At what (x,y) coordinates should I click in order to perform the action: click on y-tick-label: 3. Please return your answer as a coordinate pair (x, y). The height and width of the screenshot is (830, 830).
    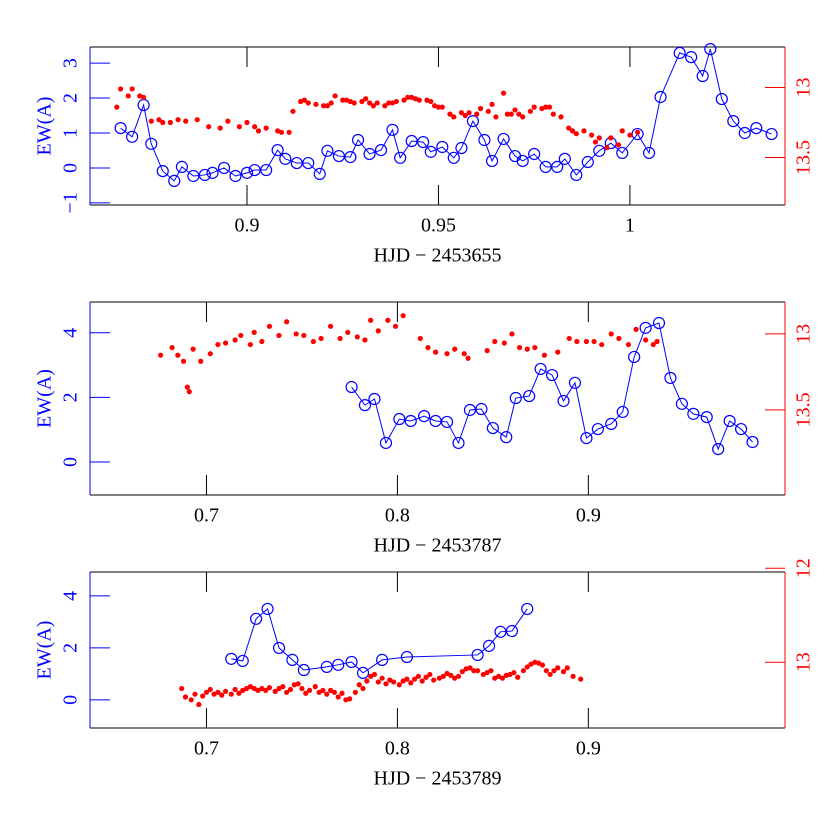
    Looking at the image, I should click on (71, 63).